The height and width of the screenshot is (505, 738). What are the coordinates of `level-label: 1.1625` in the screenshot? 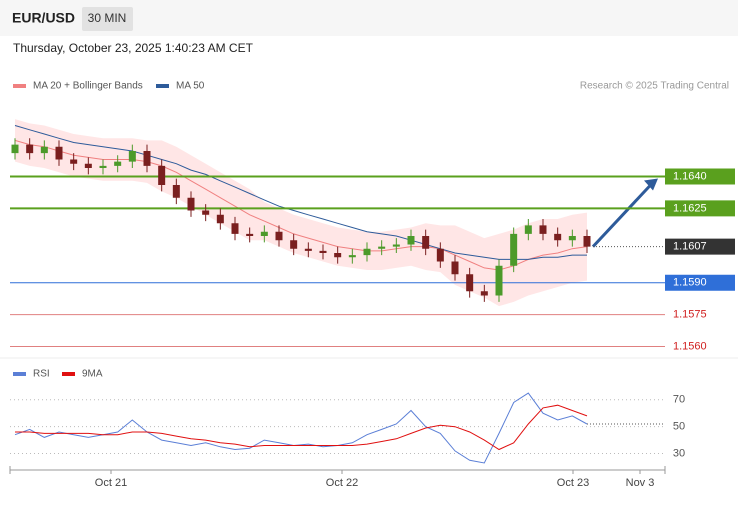 It's located at (690, 208).